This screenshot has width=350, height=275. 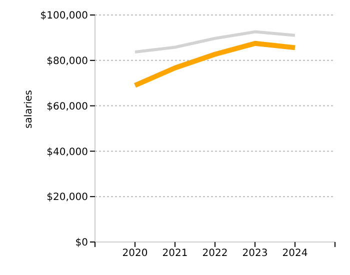 What do you see at coordinates (81, 243) in the screenshot?
I see `y-tick-label: $0` at bounding box center [81, 243].